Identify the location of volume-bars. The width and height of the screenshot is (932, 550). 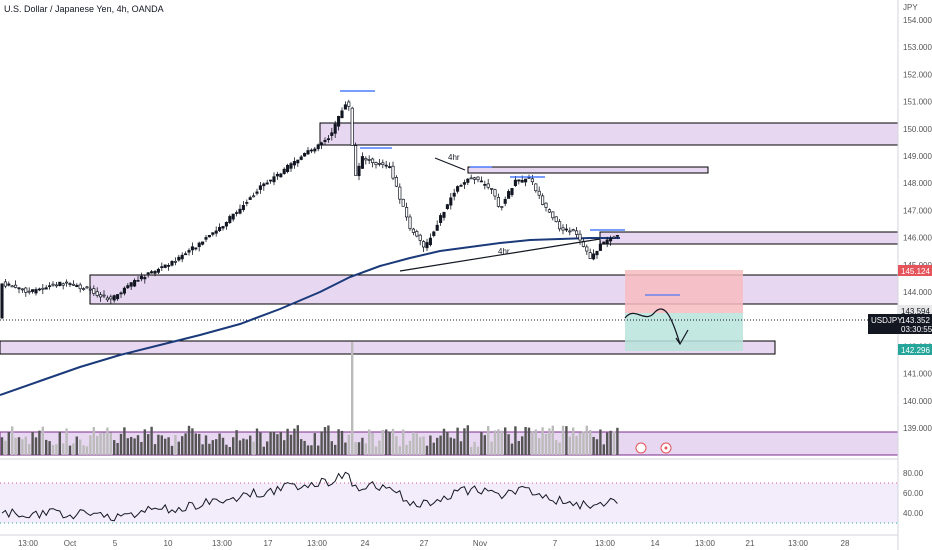
(309, 398).